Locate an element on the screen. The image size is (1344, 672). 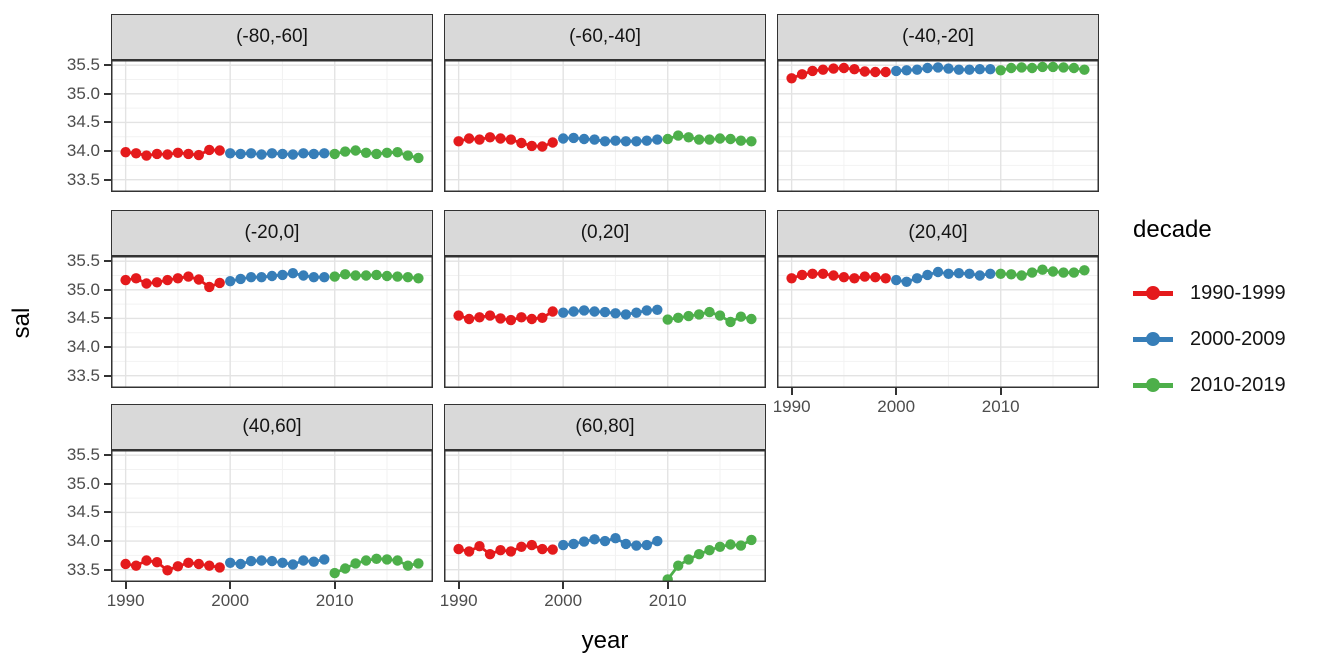
legend-key-glyph is located at coordinates (1153, 293).